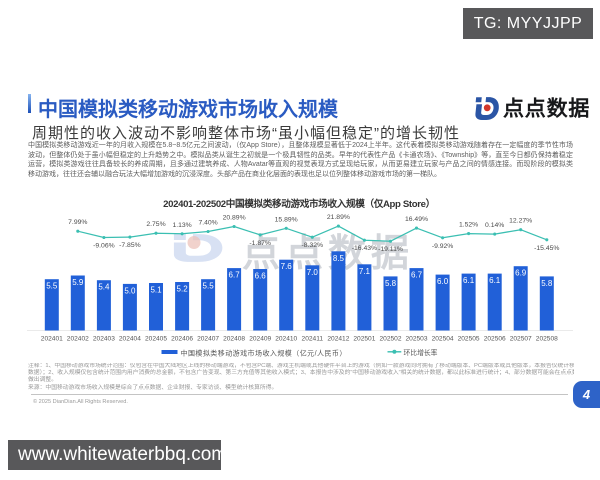  I want to click on svg-text: 环比增长率, so click(421, 352).